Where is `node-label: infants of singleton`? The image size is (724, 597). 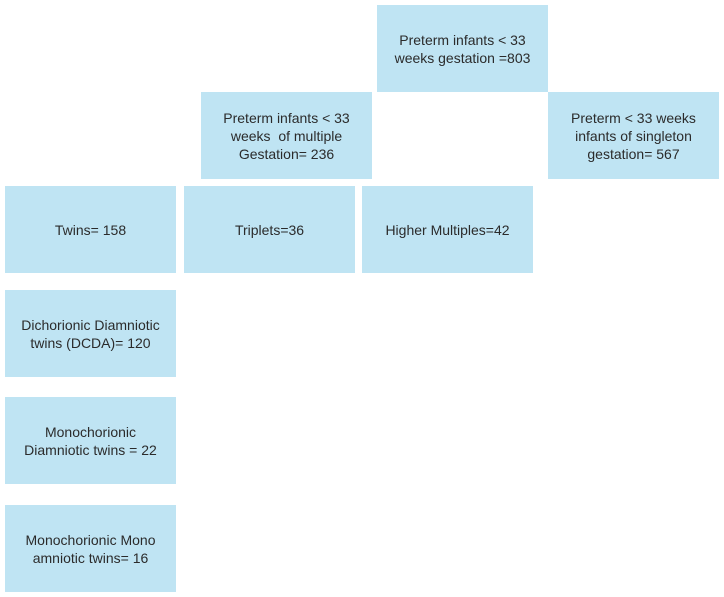 node-label: infants of singleton is located at coordinates (633, 135).